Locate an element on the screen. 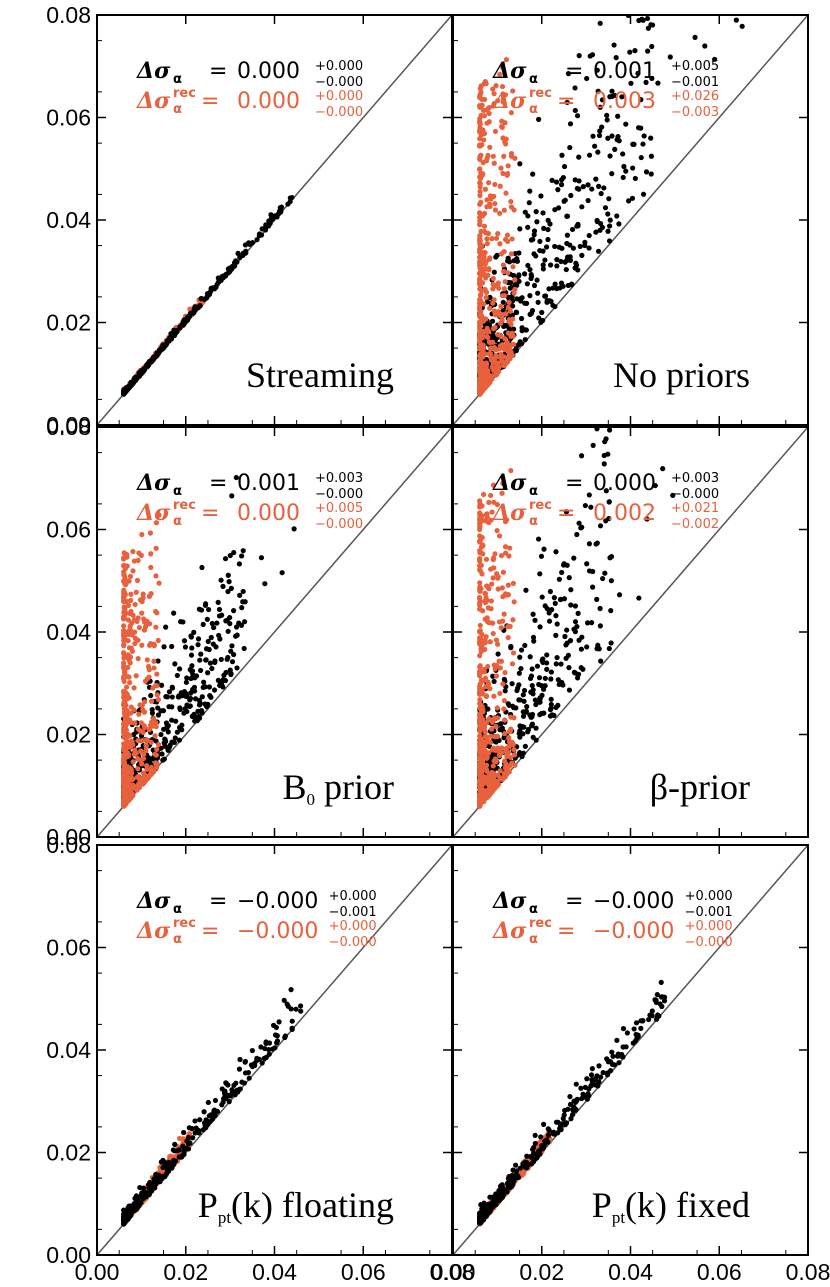  minus-error: −0.000 is located at coordinates (353, 942).